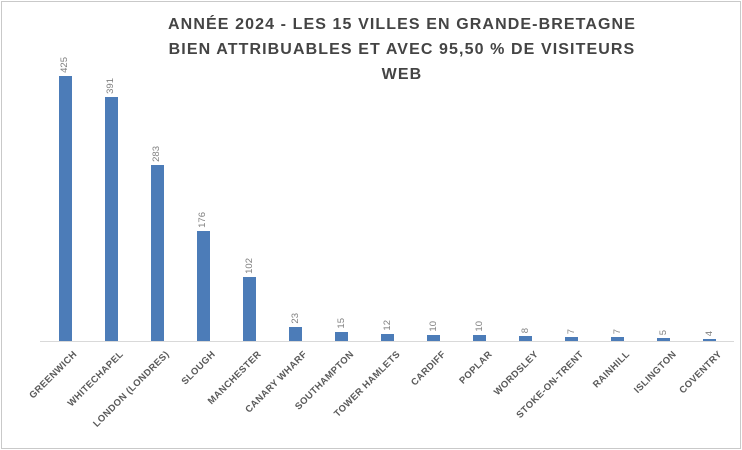 The image size is (742, 450). Describe the element at coordinates (618, 339) in the screenshot. I see `bar-rainhill` at that location.